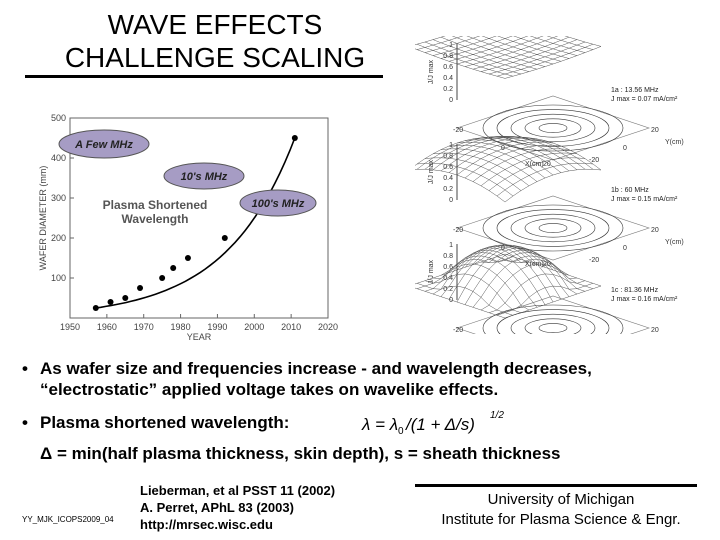  What do you see at coordinates (431, 271) in the screenshot?
I see `z-axis-label: J/J max` at bounding box center [431, 271].